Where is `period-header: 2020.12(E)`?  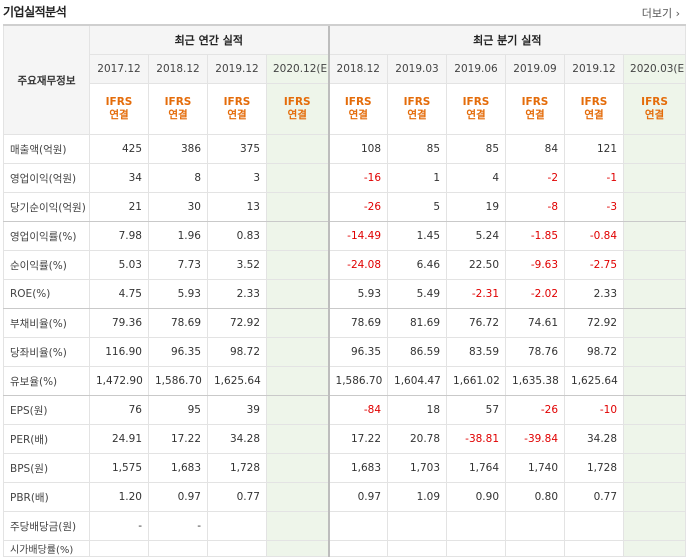
period-header: 2020.12(E) is located at coordinates (297, 69).